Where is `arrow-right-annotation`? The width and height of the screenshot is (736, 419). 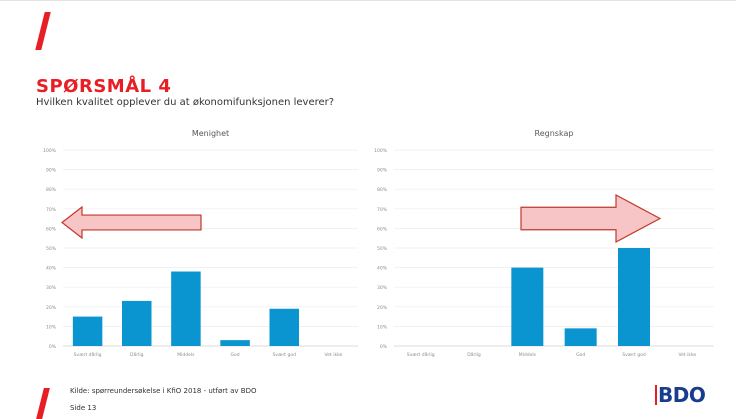 arrow-right-annotation is located at coordinates (591, 218).